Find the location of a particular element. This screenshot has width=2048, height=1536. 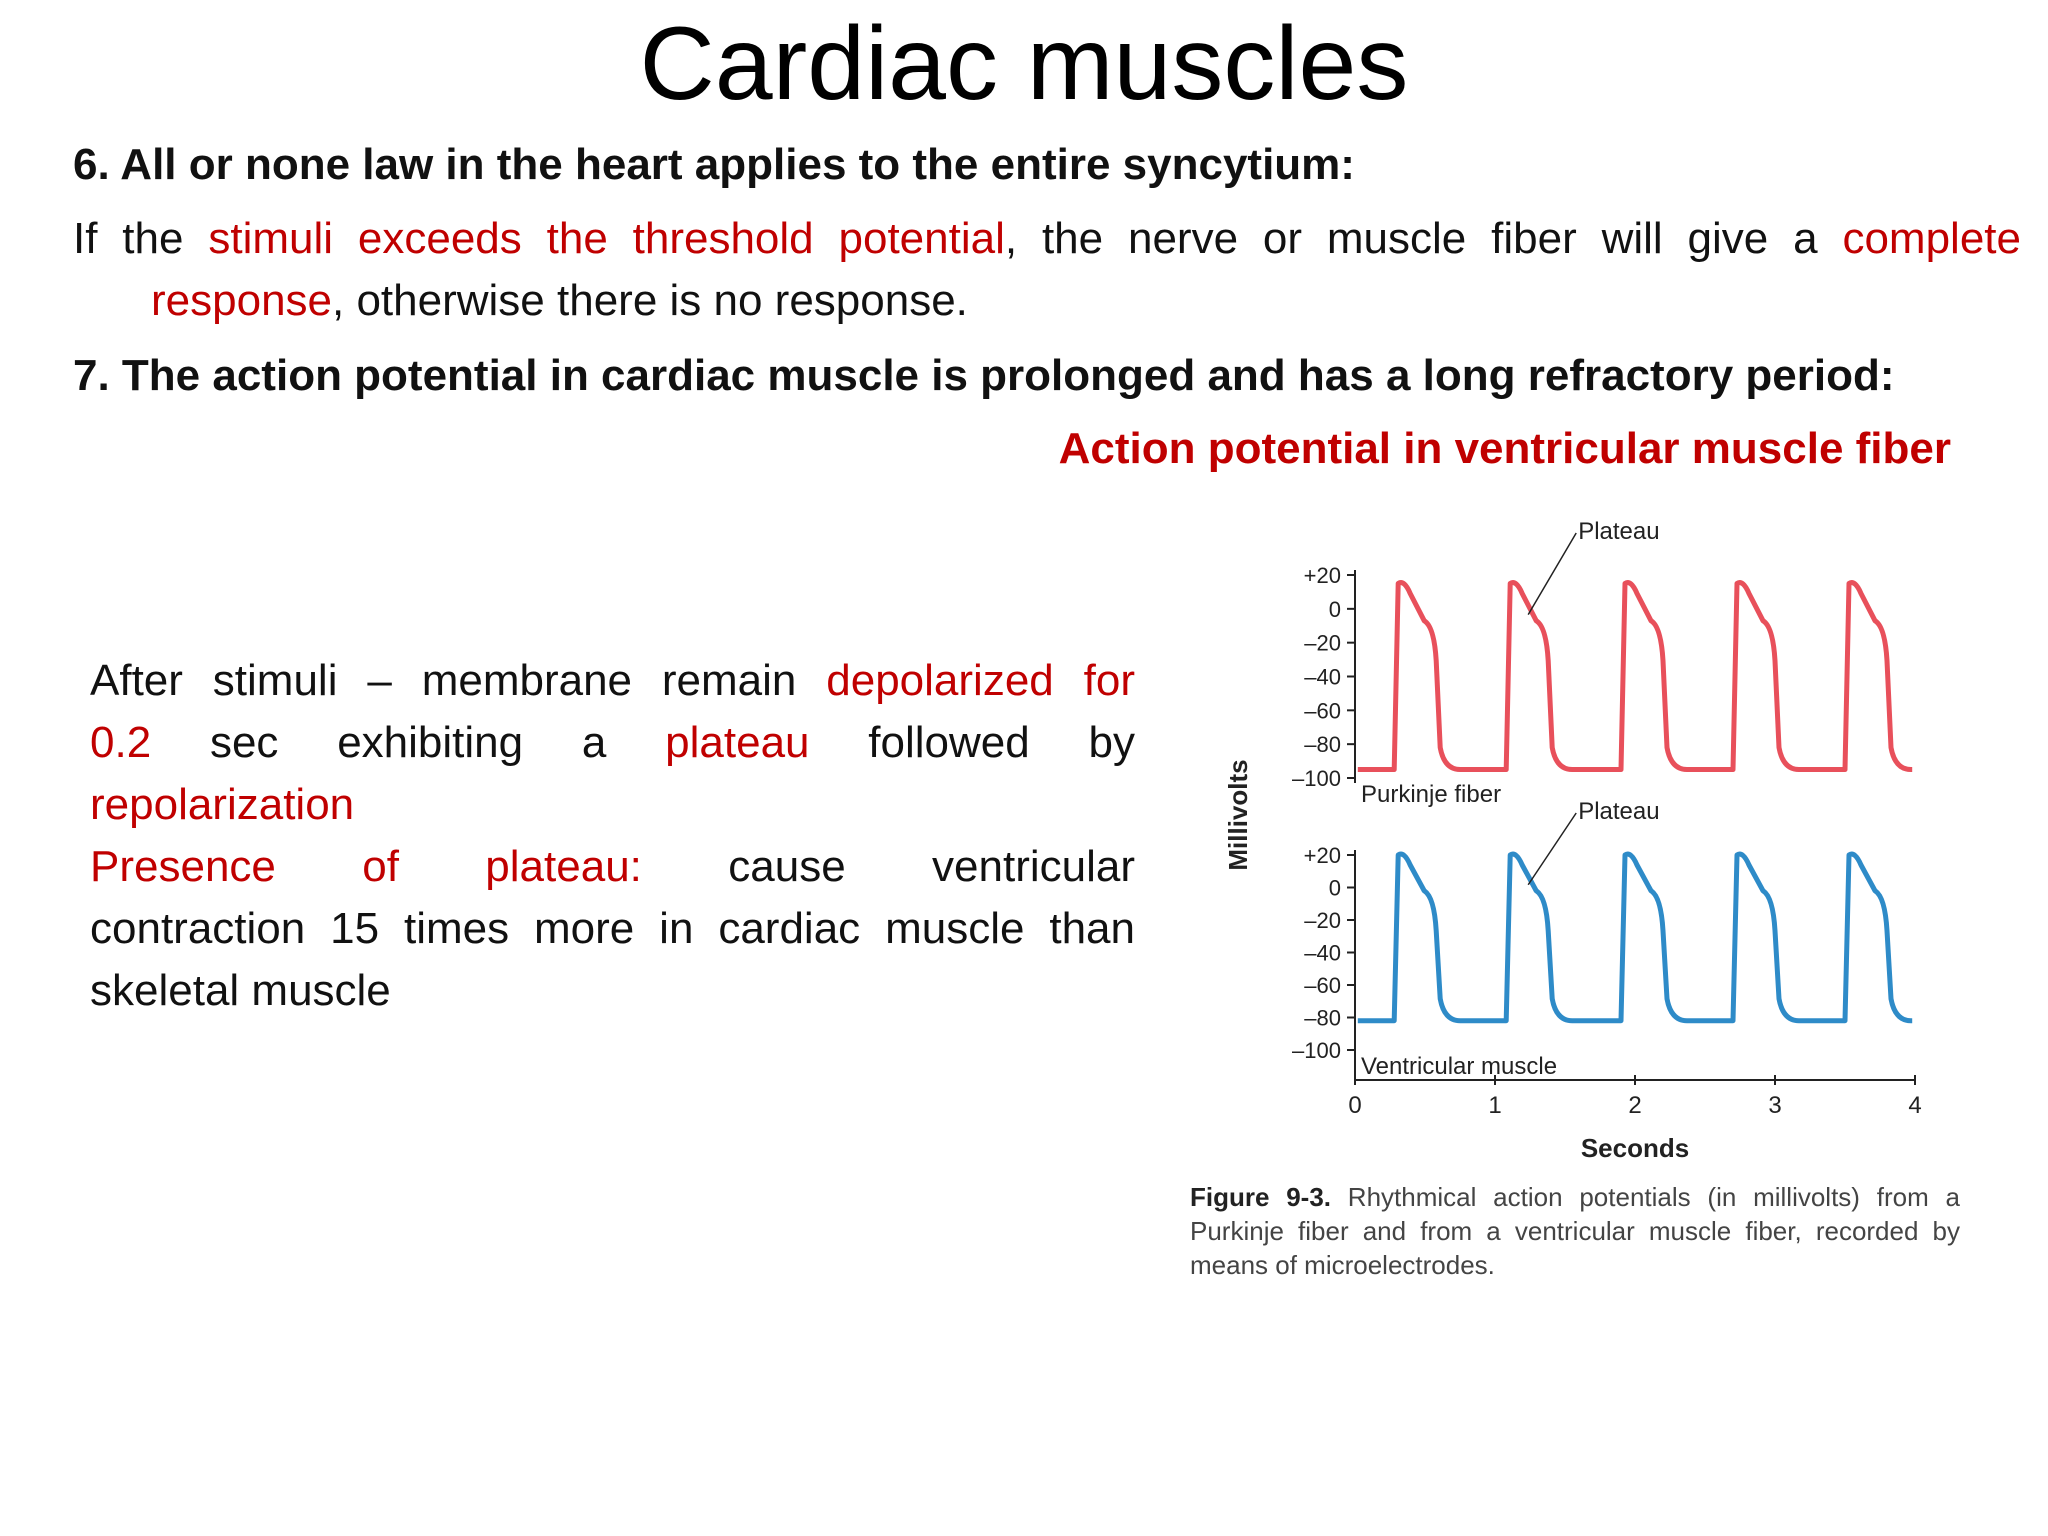

p6-text-1: If the is located at coordinates (141, 238).